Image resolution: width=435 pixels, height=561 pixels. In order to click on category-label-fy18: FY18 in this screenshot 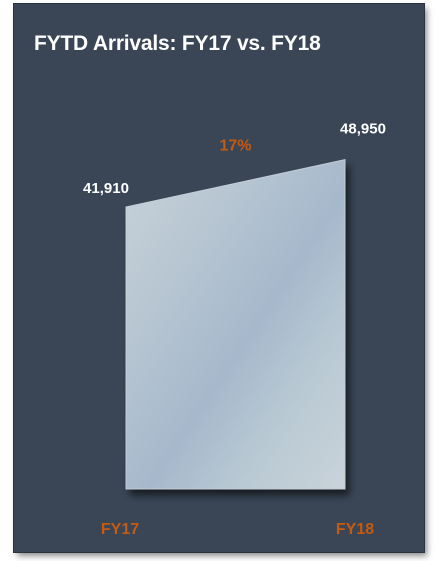, I will do `click(355, 529)`.